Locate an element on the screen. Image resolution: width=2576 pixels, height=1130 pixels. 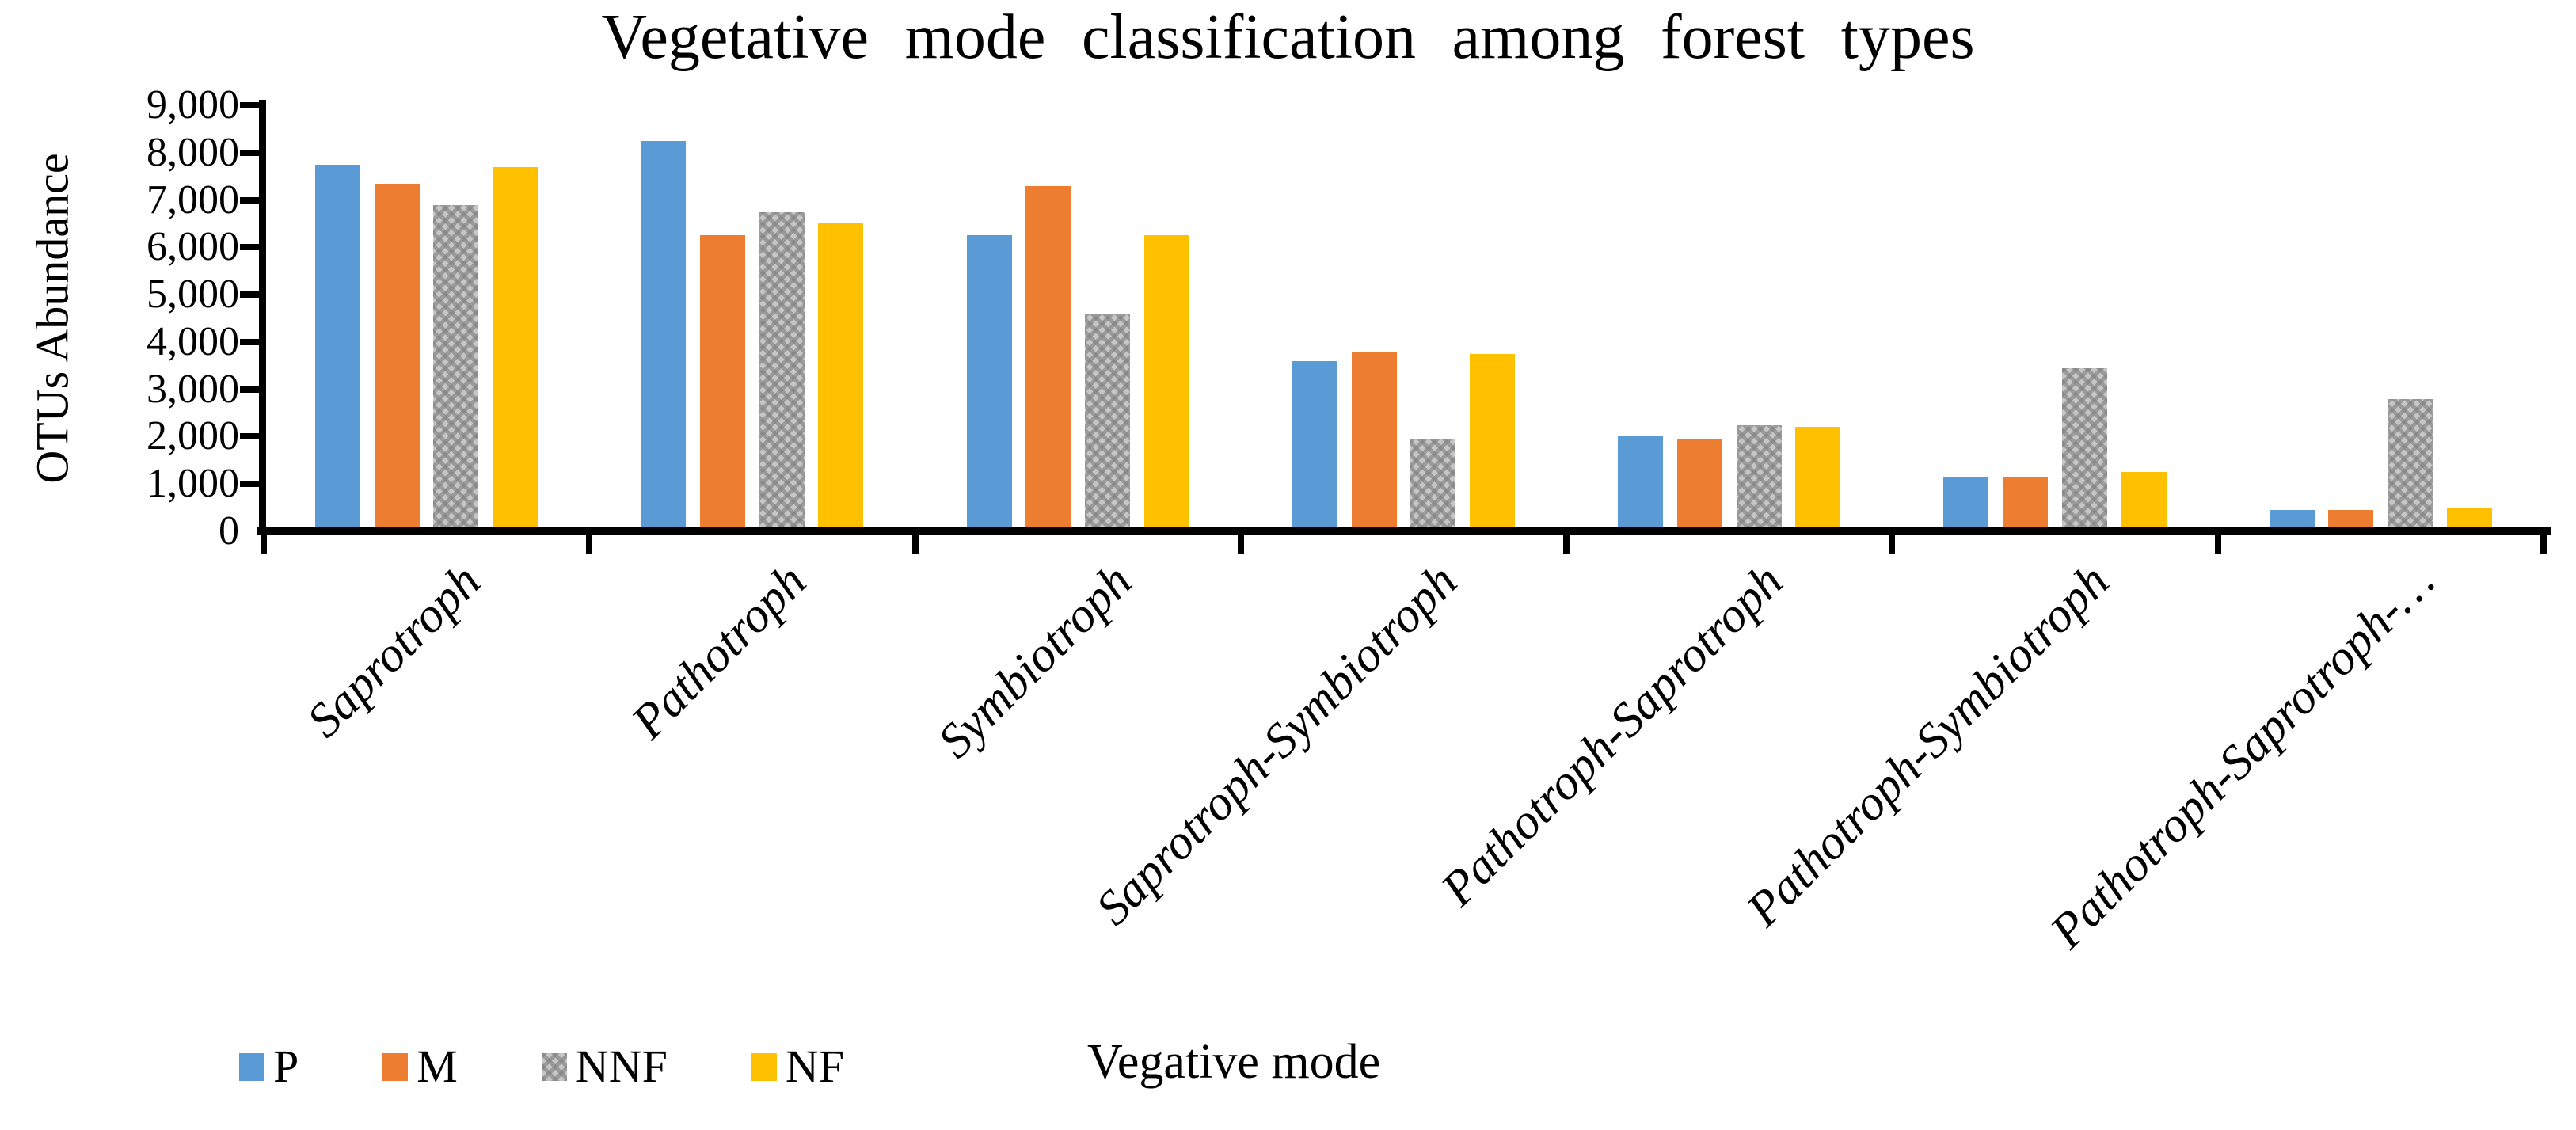
legend-label: NNF is located at coordinates (621, 1066).